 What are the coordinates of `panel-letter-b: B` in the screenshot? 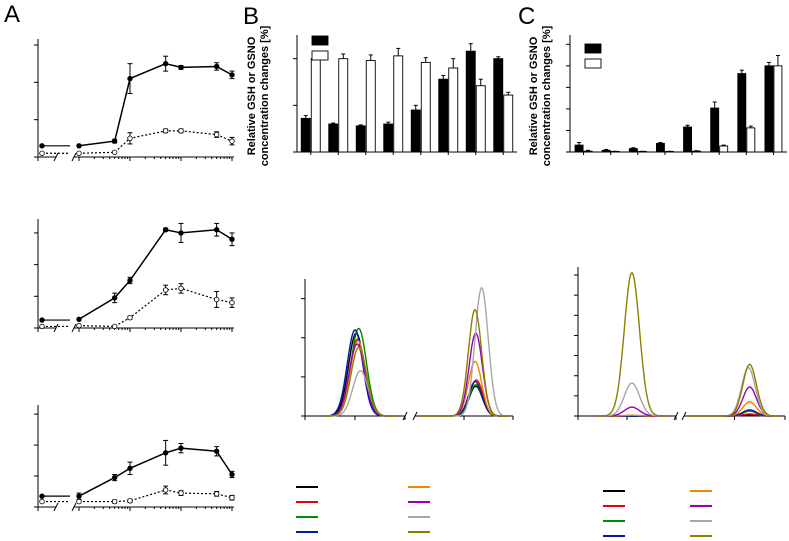 It's located at (251, 16).